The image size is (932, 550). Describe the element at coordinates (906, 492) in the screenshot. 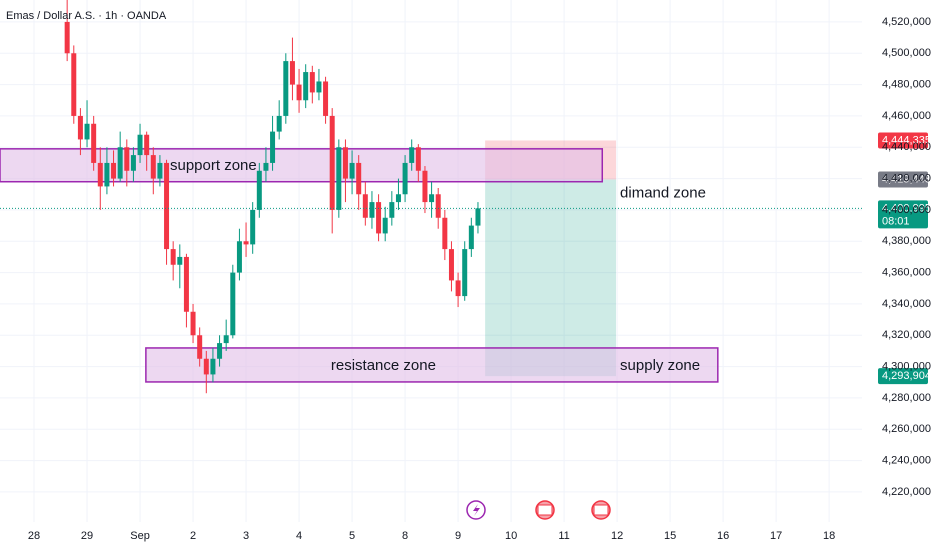

I see `y-tick-label: 4,220,000` at that location.